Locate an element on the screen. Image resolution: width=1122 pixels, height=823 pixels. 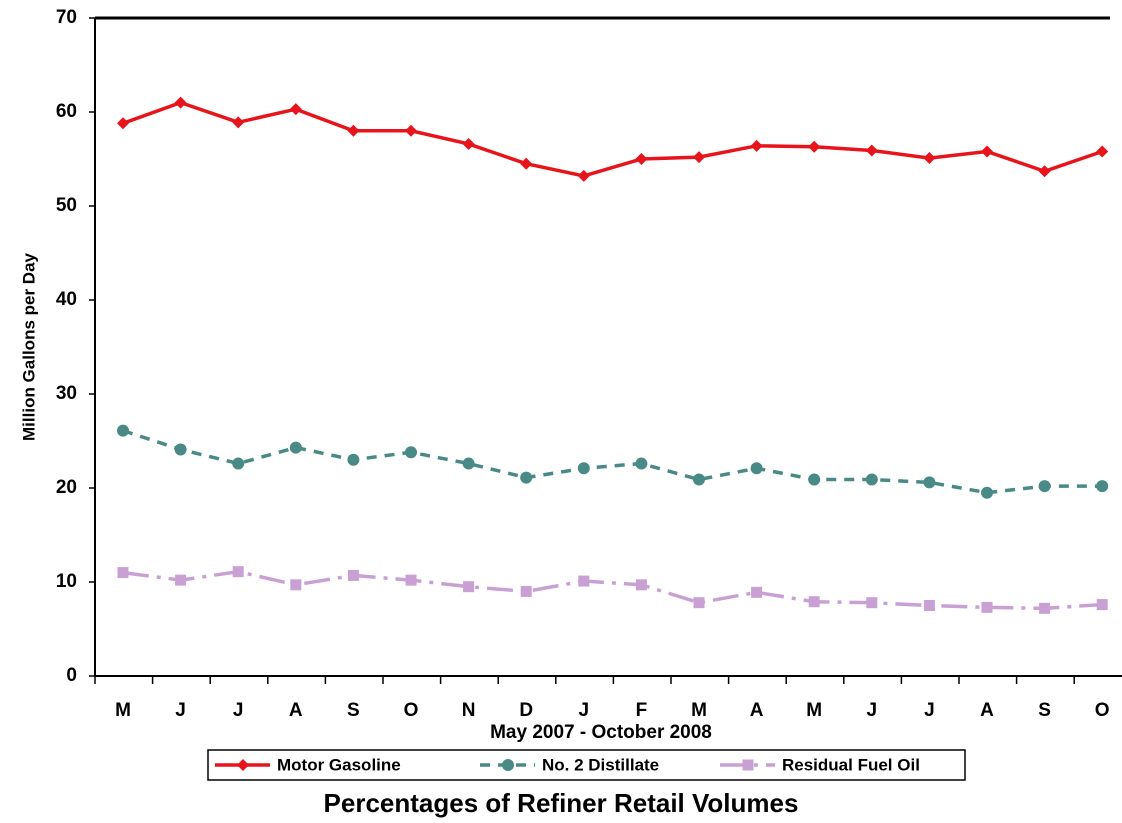
x-tick-label: N is located at coordinates (469, 710).